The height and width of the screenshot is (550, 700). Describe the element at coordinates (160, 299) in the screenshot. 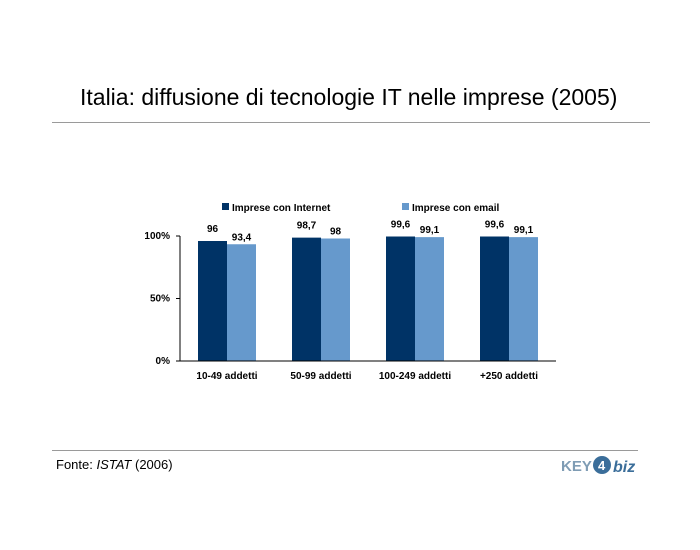

I see `y-tick-label: 50%` at that location.